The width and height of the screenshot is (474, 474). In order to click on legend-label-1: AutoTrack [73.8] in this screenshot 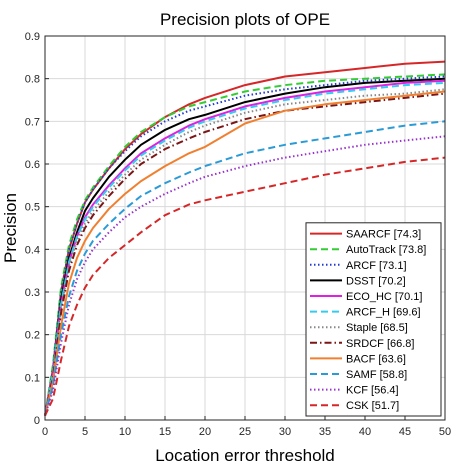, I will do `click(386, 250)`.